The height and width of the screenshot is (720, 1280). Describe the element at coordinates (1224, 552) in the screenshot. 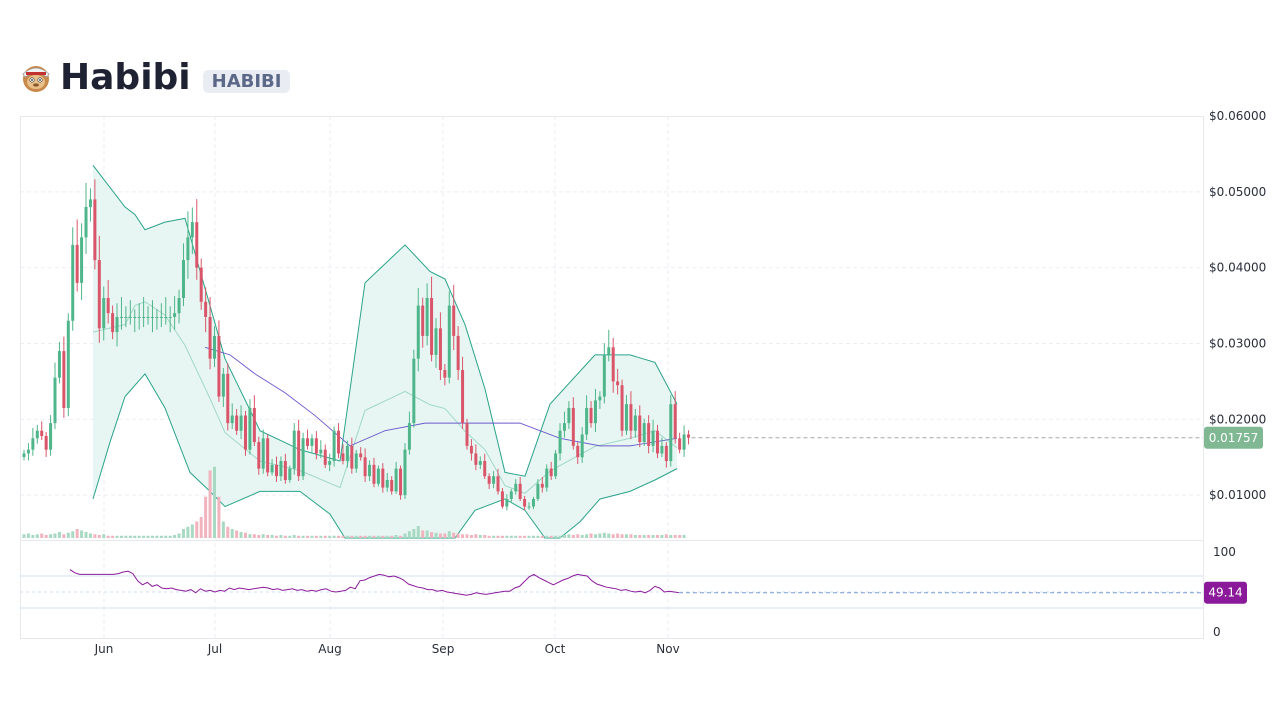

I see `rsi-tick-label: 100` at that location.